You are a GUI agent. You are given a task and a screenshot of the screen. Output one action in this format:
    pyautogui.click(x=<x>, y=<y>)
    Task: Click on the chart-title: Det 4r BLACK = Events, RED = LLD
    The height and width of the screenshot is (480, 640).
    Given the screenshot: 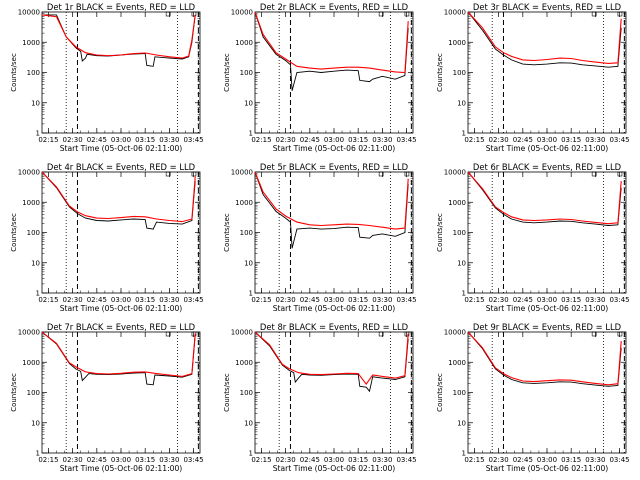 What is the action you would take?
    pyautogui.click(x=121, y=167)
    